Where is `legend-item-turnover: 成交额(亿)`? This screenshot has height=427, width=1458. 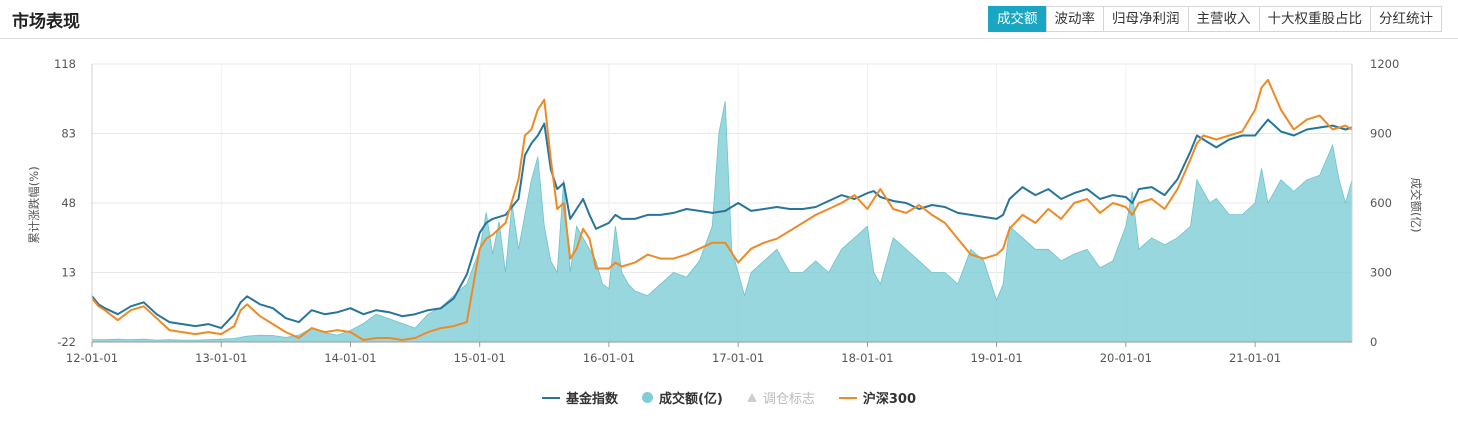 legend-item-turnover: 成交额(亿) is located at coordinates (682, 397).